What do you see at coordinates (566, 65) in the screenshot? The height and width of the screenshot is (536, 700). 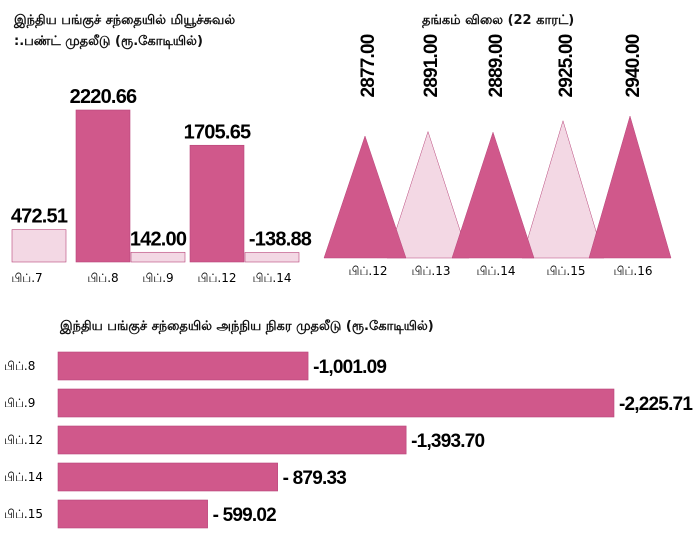 I see `price-value-label: 2925.00` at bounding box center [566, 65].